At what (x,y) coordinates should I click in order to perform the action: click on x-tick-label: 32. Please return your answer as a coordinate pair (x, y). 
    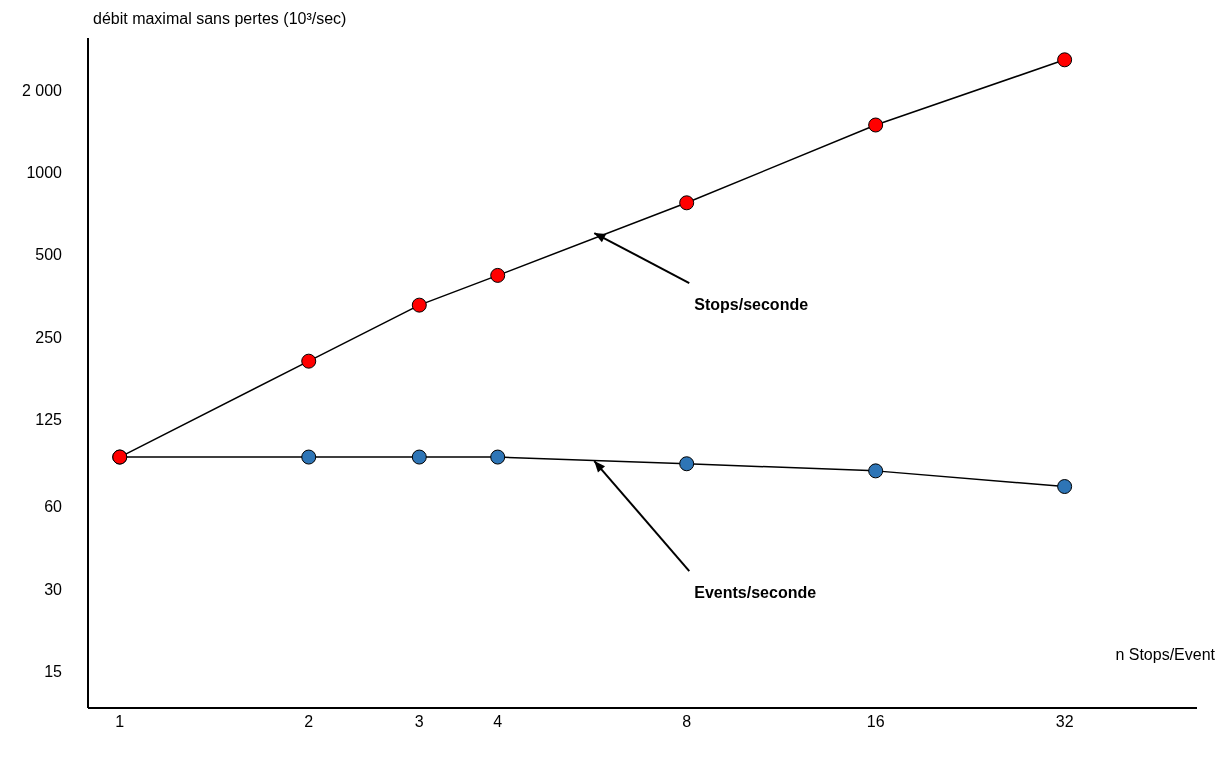
    Looking at the image, I should click on (1064, 722).